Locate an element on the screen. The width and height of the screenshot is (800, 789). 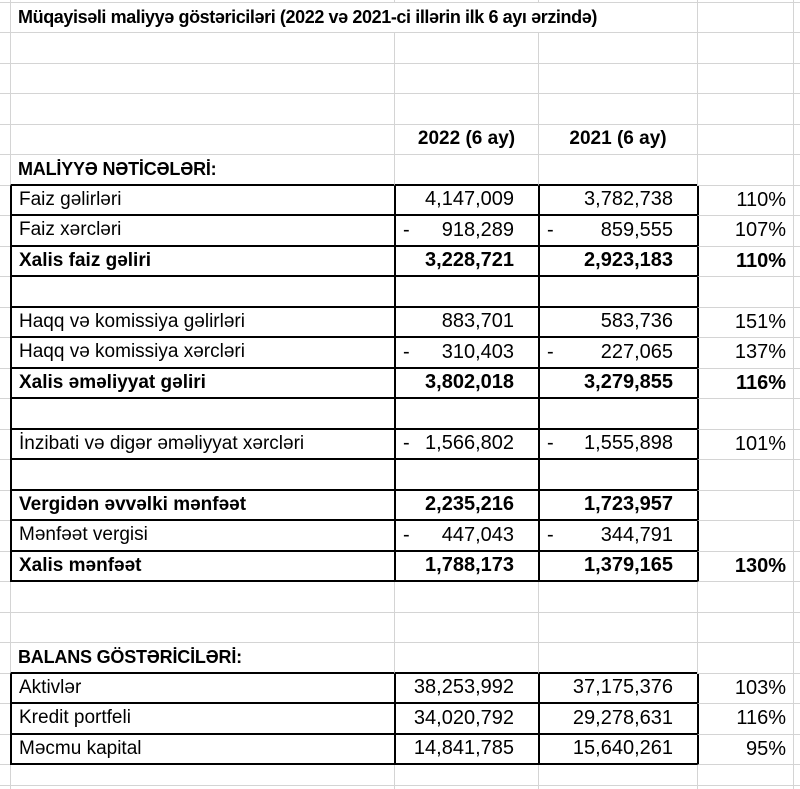
cell-label: Faiz xərcləri is located at coordinates (202, 231).